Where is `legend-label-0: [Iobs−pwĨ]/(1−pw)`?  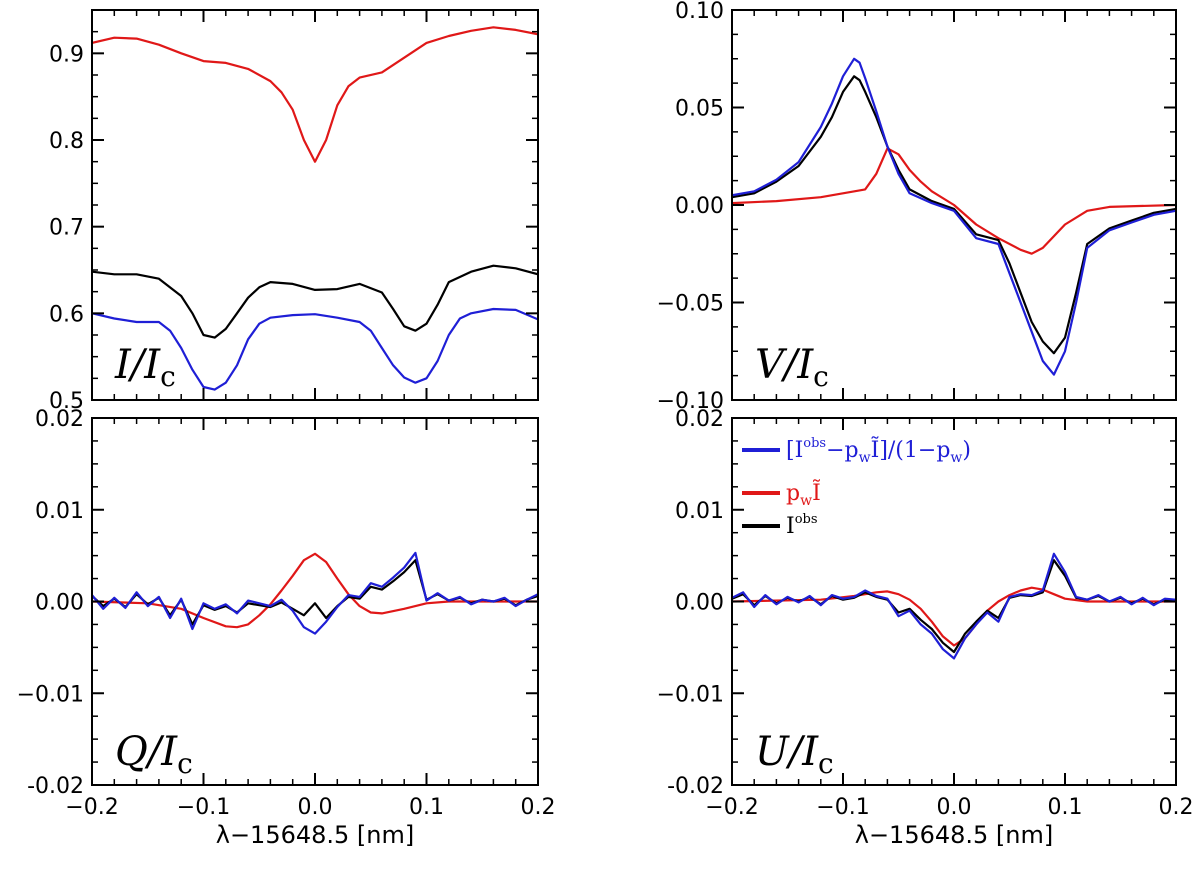
legend-label-0: [Iobs−pwĨ]/(1−pw) is located at coordinates (878, 450).